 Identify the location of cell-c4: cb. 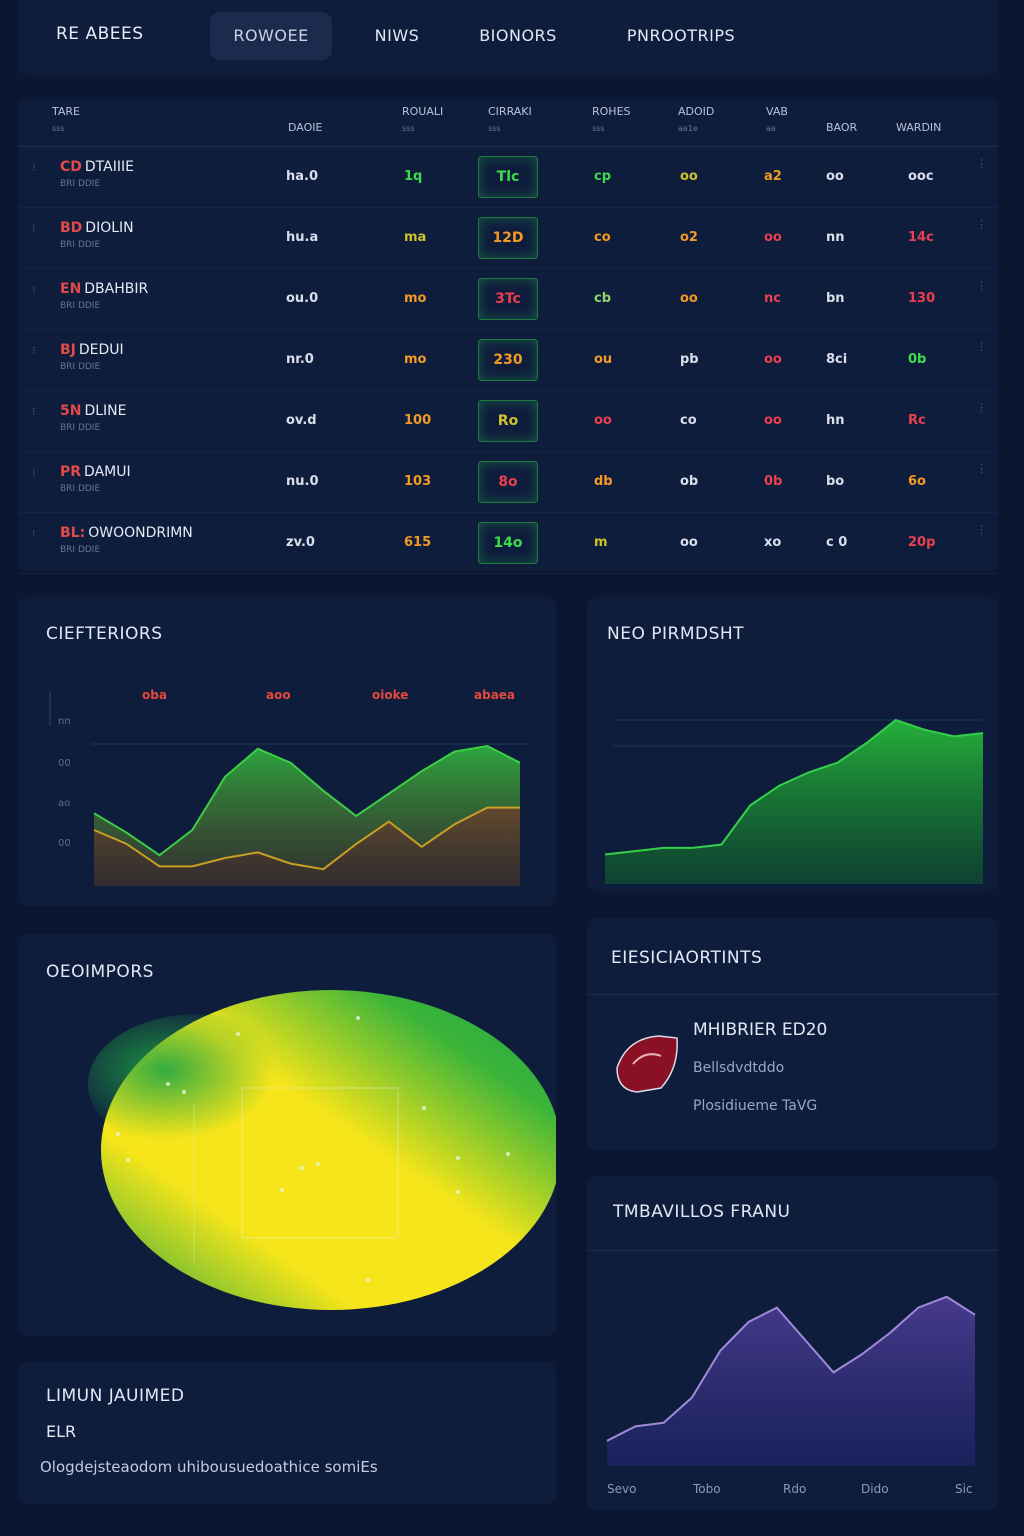
(603, 298).